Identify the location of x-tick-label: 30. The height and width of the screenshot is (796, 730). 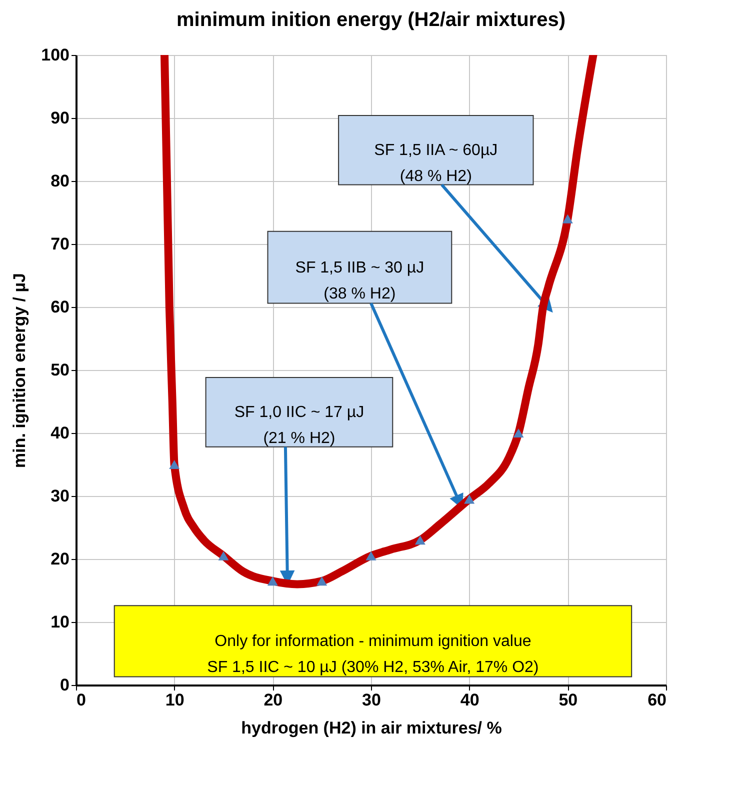
(371, 700).